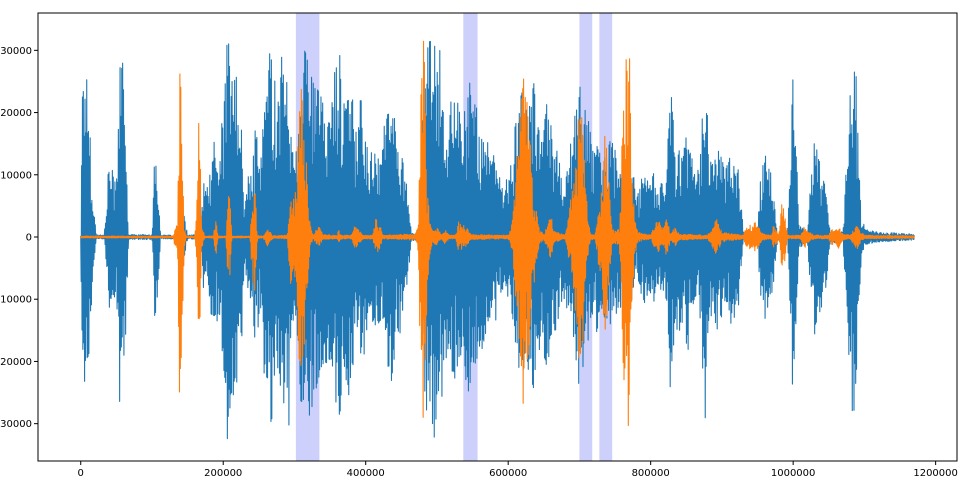  What do you see at coordinates (508, 473) in the screenshot?
I see `x-tick-label: 600000` at bounding box center [508, 473].